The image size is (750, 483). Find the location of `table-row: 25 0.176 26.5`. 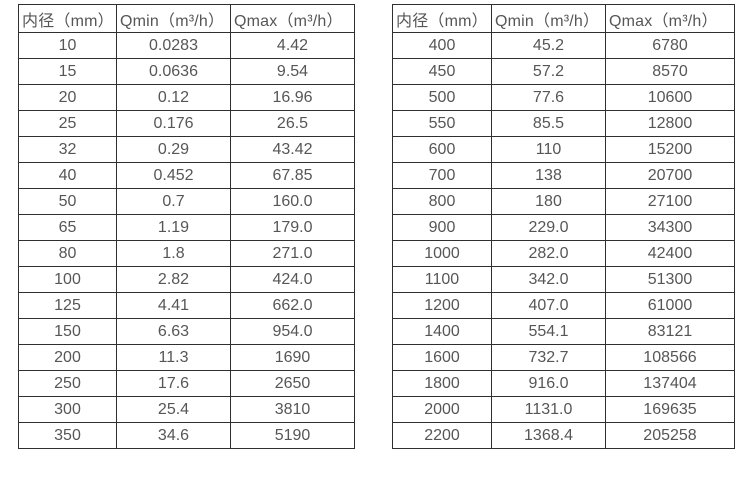

table-row: 25 0.176 26.5 is located at coordinates (186, 123).